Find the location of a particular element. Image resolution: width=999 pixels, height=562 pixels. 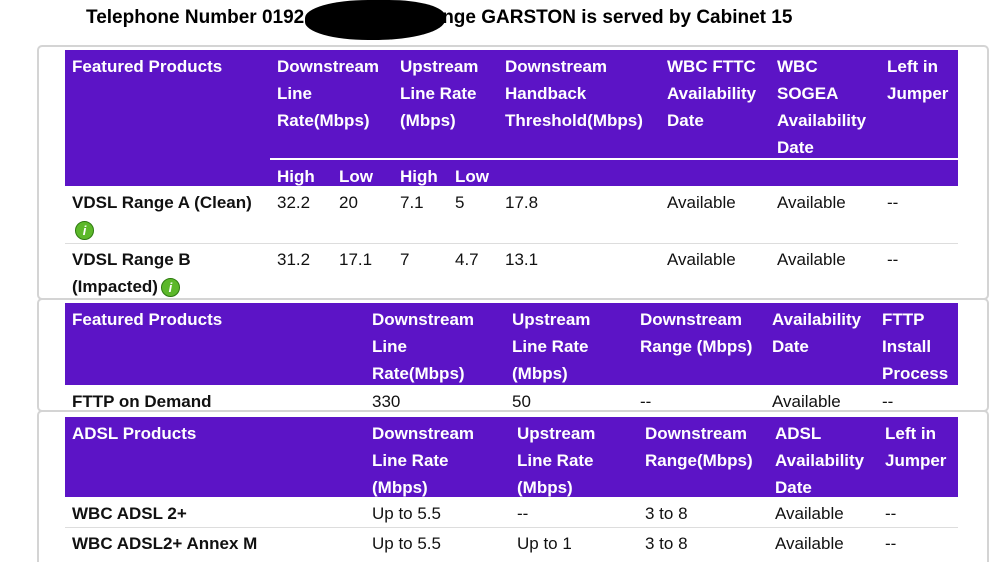

cell-text: FTTP on Demand is located at coordinates (142, 401).